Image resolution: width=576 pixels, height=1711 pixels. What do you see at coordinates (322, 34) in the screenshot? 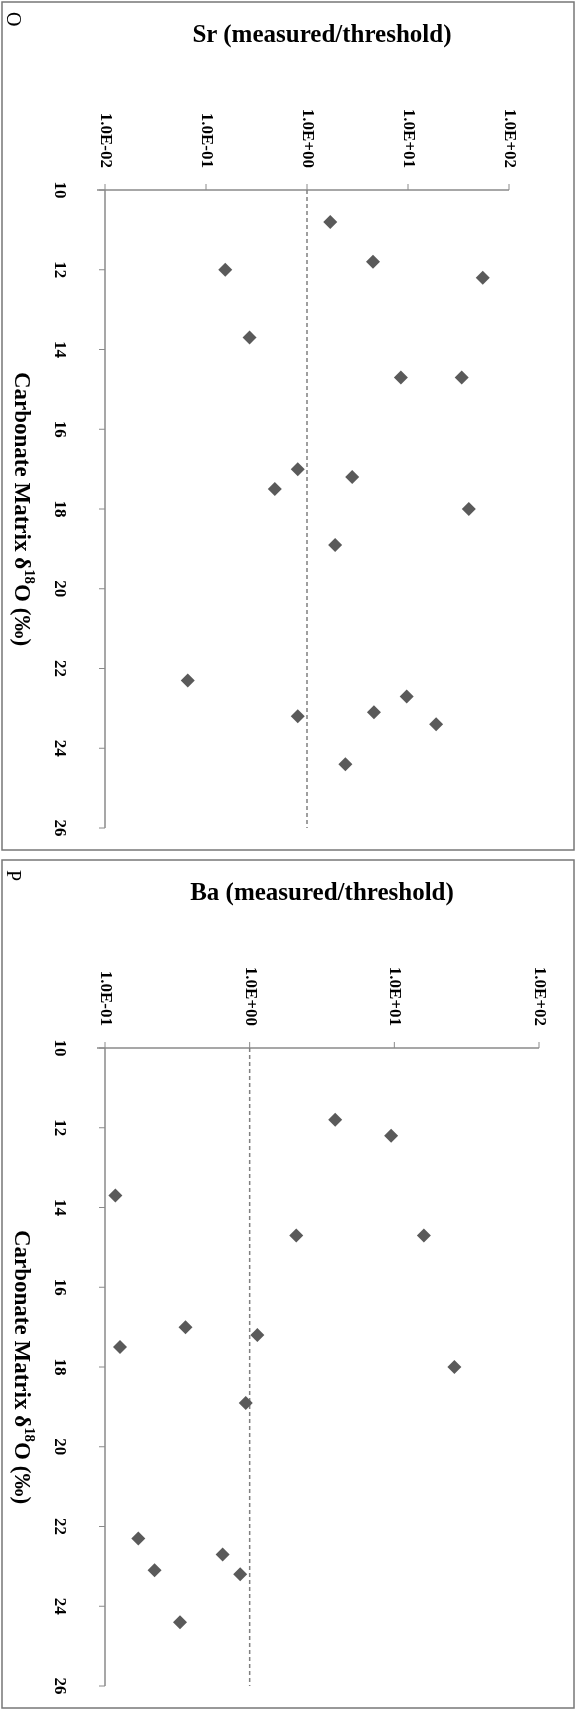
I see `x-axis-title: Sr (measured/threshold)` at bounding box center [322, 34].